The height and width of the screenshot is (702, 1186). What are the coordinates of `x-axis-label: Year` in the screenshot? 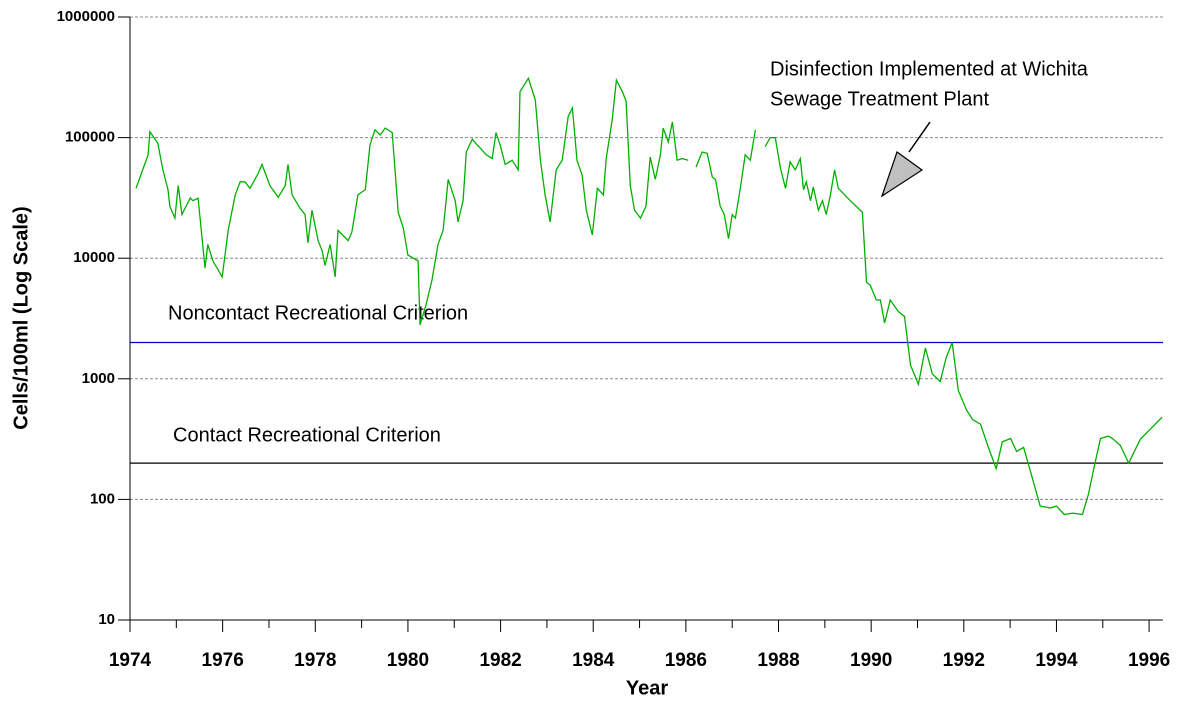 It's located at (647, 688).